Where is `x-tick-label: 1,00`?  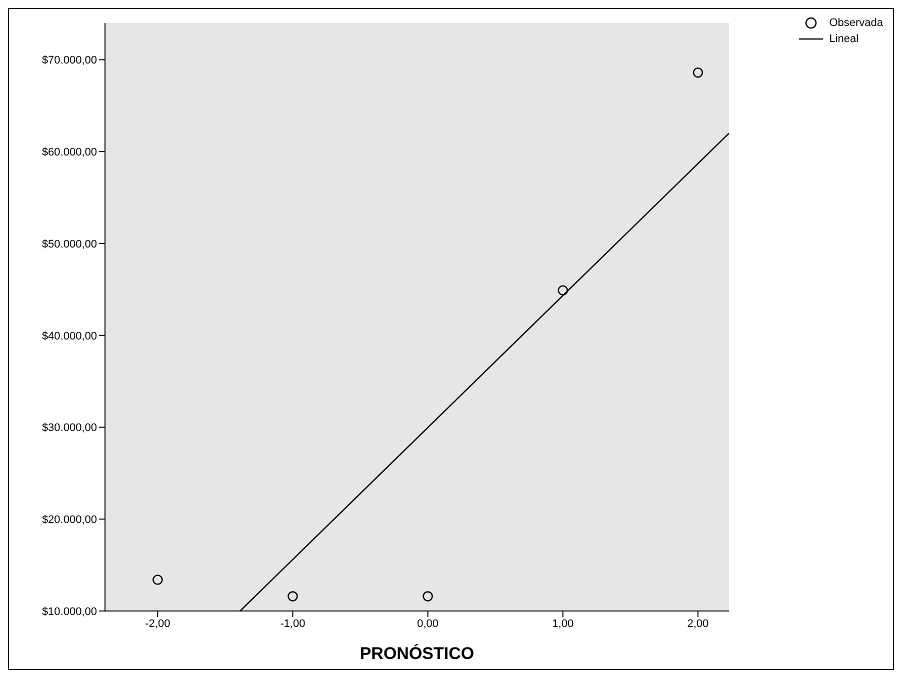 x-tick-label: 1,00 is located at coordinates (563, 624).